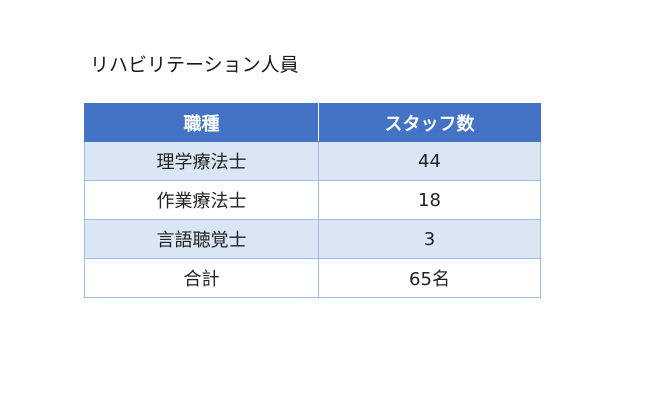 The width and height of the screenshot is (650, 400). Describe the element at coordinates (201, 239) in the screenshot. I see `profession-cell: 言語聴覚士` at that location.